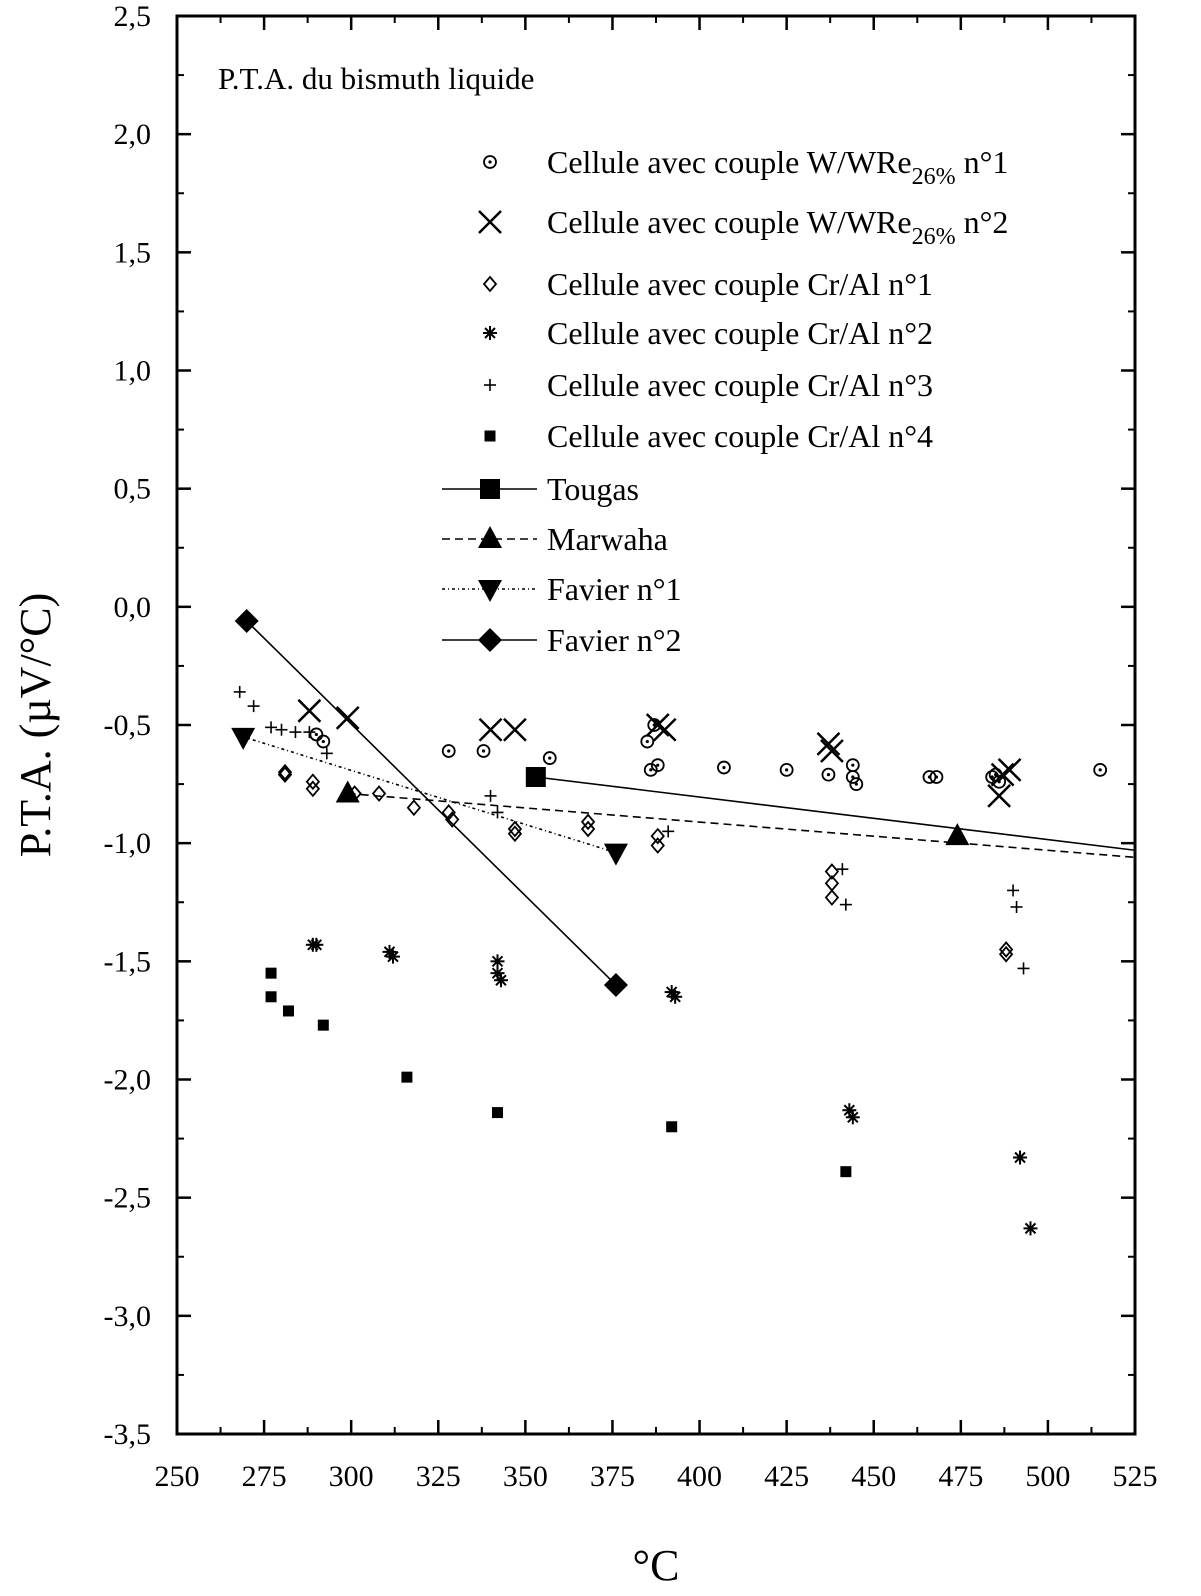 This screenshot has width=1201, height=1596. Describe the element at coordinates (656, 1565) in the screenshot. I see `x-axis-title: °C` at that location.